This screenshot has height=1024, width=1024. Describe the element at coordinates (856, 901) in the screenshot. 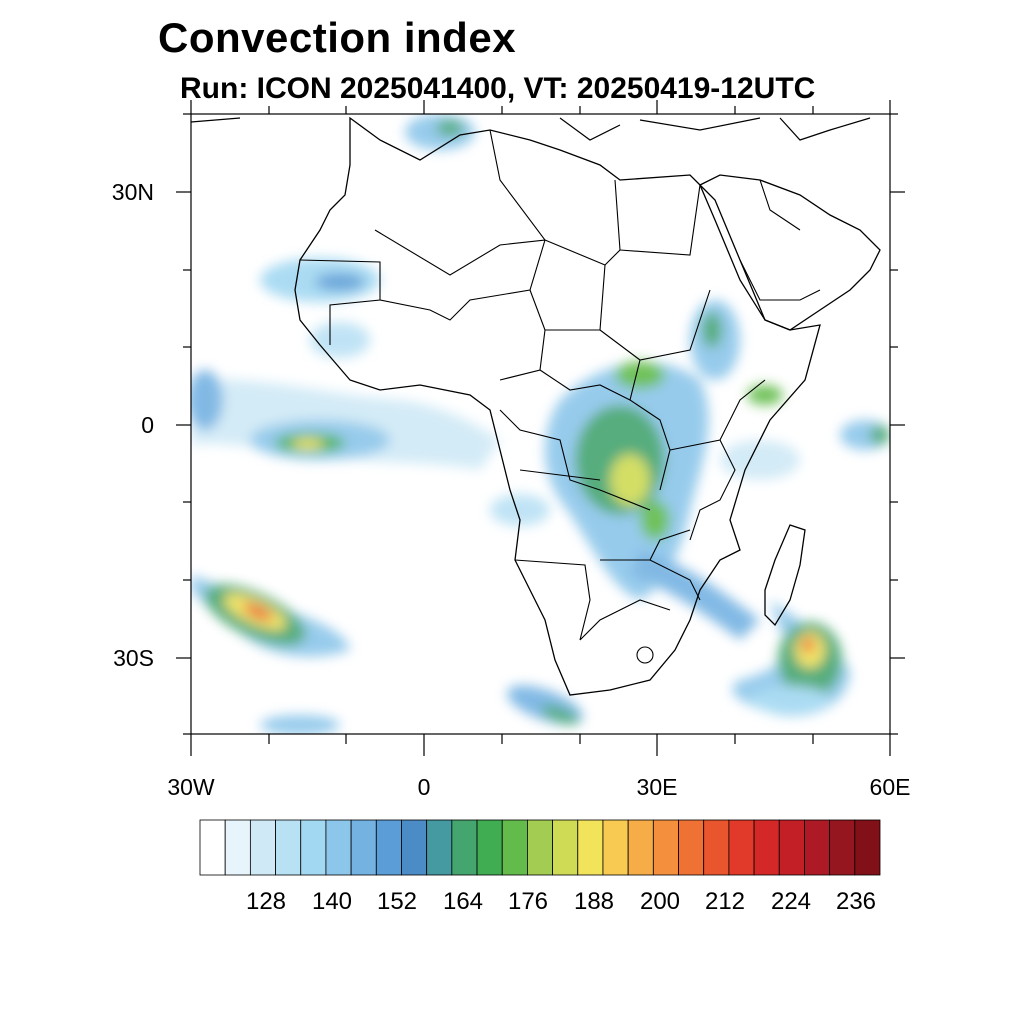

I see `colorbar-label: 236` at that location.